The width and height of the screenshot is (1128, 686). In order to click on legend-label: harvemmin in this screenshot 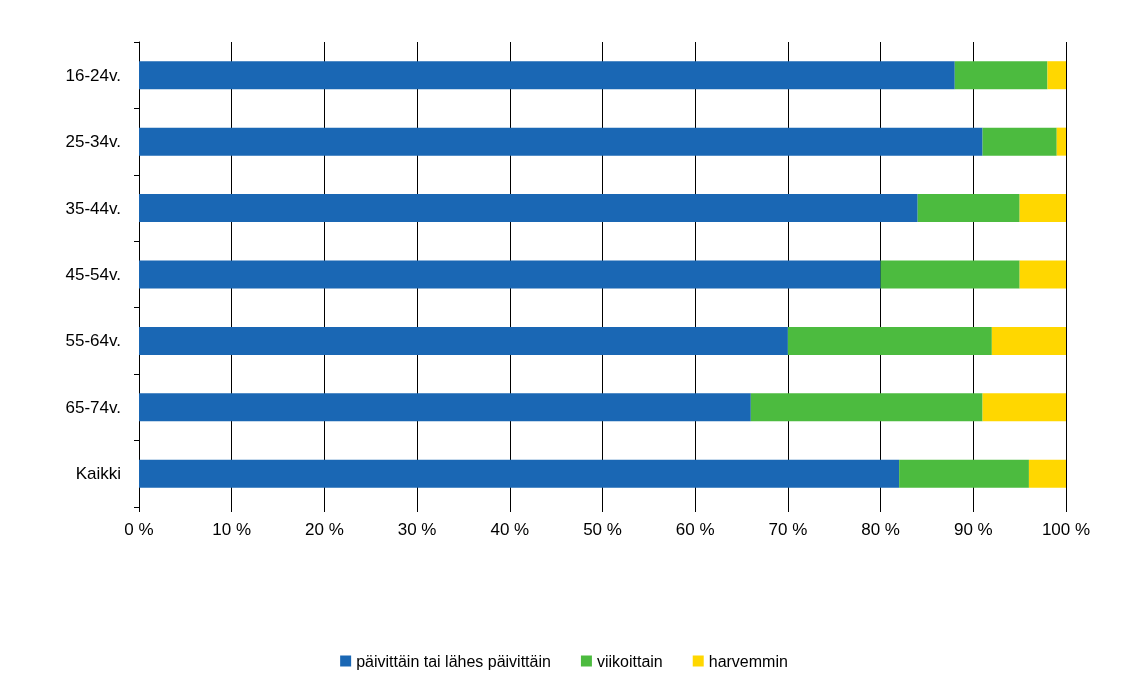, I will do `click(748, 661)`.